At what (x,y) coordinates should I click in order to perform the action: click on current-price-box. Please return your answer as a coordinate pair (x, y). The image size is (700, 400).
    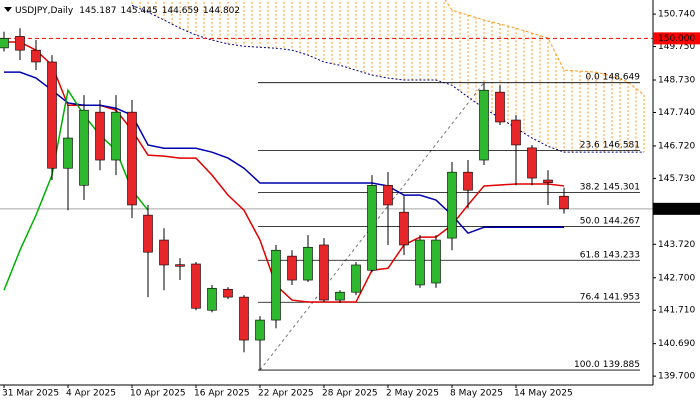
    Looking at the image, I should click on (676, 208).